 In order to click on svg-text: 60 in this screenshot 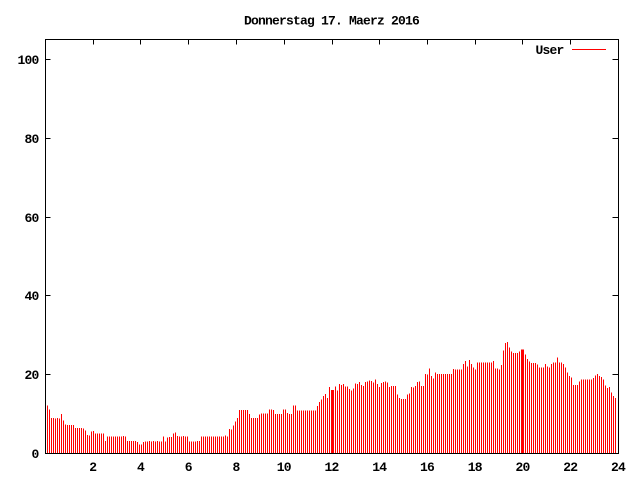, I will do `click(31, 218)`.